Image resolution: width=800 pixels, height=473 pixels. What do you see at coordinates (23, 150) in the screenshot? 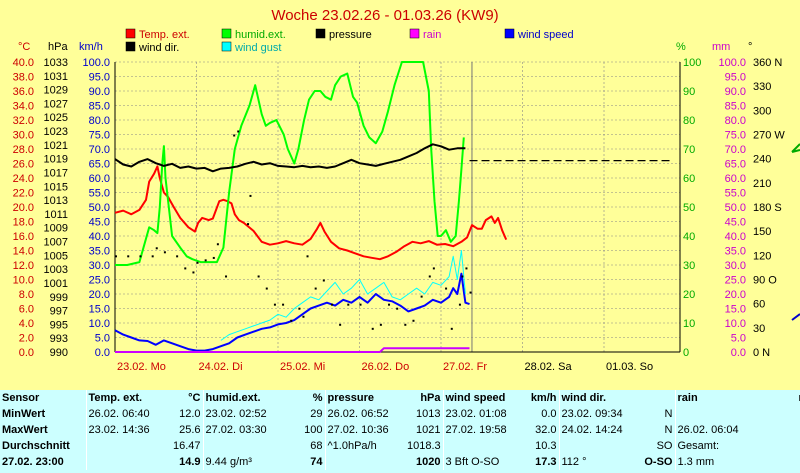
I see `temp-tick-label: 28.0` at bounding box center [23, 150].